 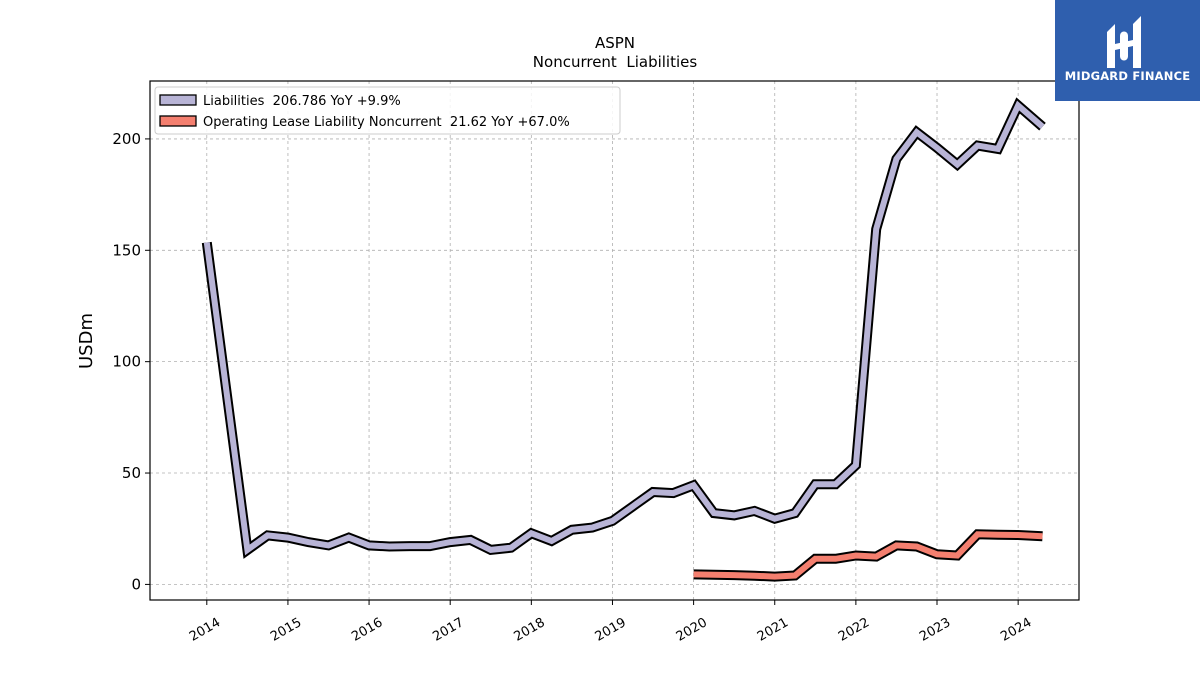 I want to click on y-tick-label: 0, so click(x=136, y=584).